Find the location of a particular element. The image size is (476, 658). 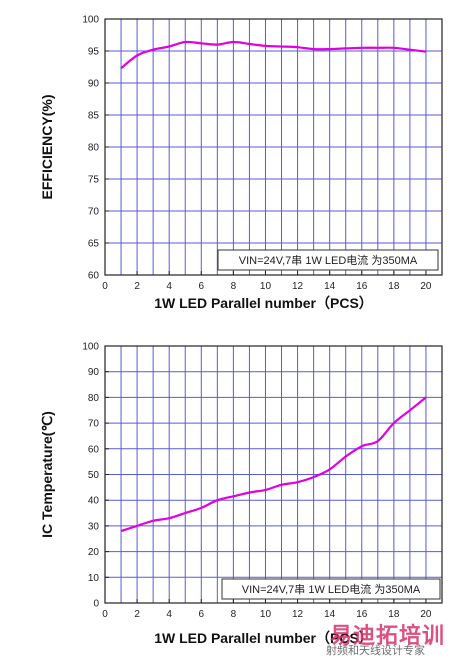

y-tick-label: 10 is located at coordinates (94, 578).